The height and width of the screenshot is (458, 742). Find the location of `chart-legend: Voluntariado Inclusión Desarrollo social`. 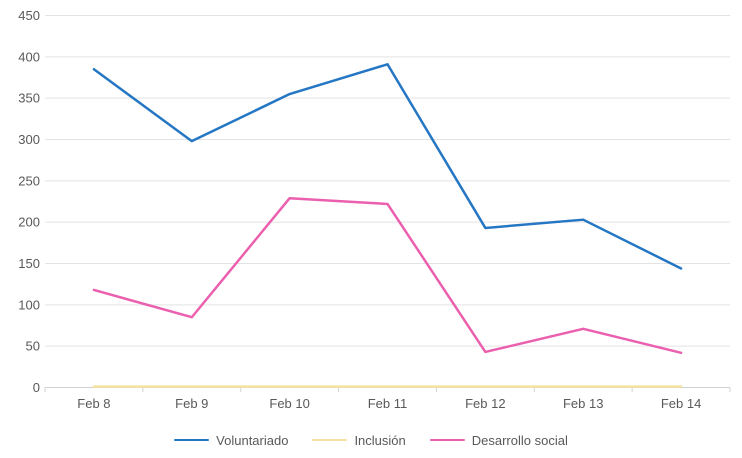

chart-legend: Voluntariado Inclusión Desarrollo social is located at coordinates (371, 440).